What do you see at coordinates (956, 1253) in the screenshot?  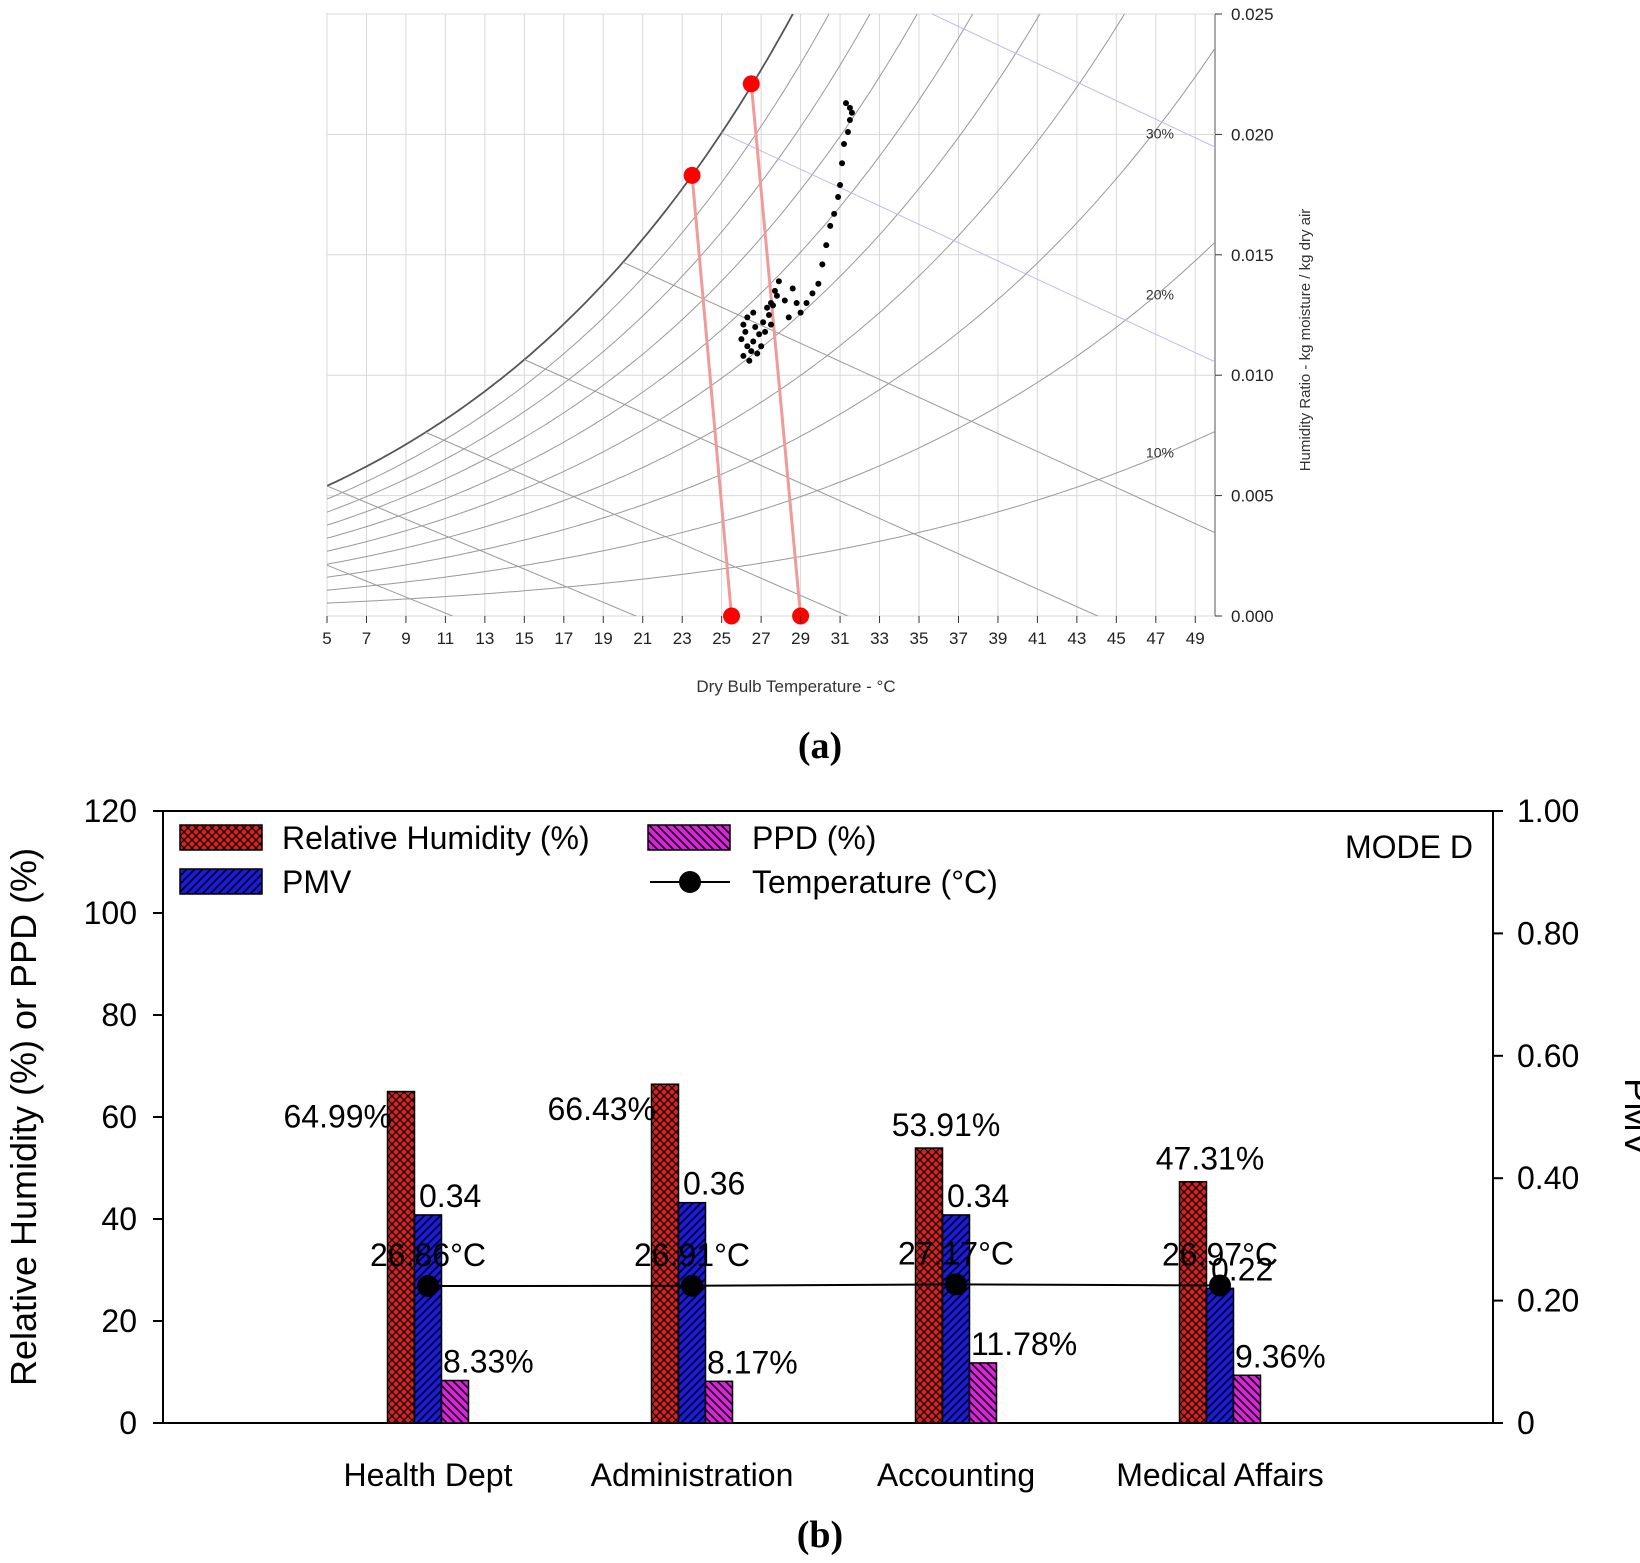 I see `panel-b-data-label: 27.17°C` at bounding box center [956, 1253].